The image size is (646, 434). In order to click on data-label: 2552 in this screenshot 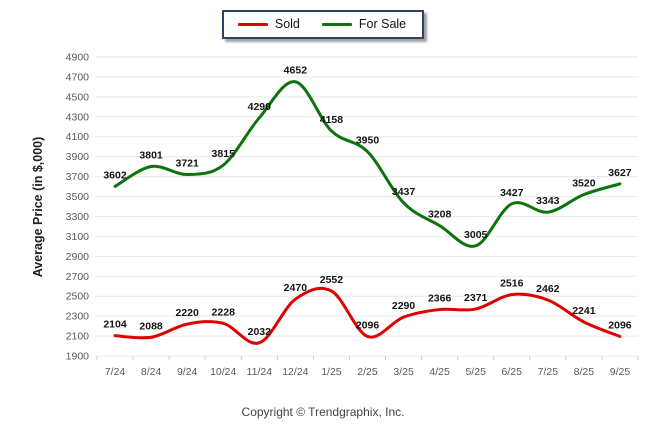, I will do `click(332, 280)`.